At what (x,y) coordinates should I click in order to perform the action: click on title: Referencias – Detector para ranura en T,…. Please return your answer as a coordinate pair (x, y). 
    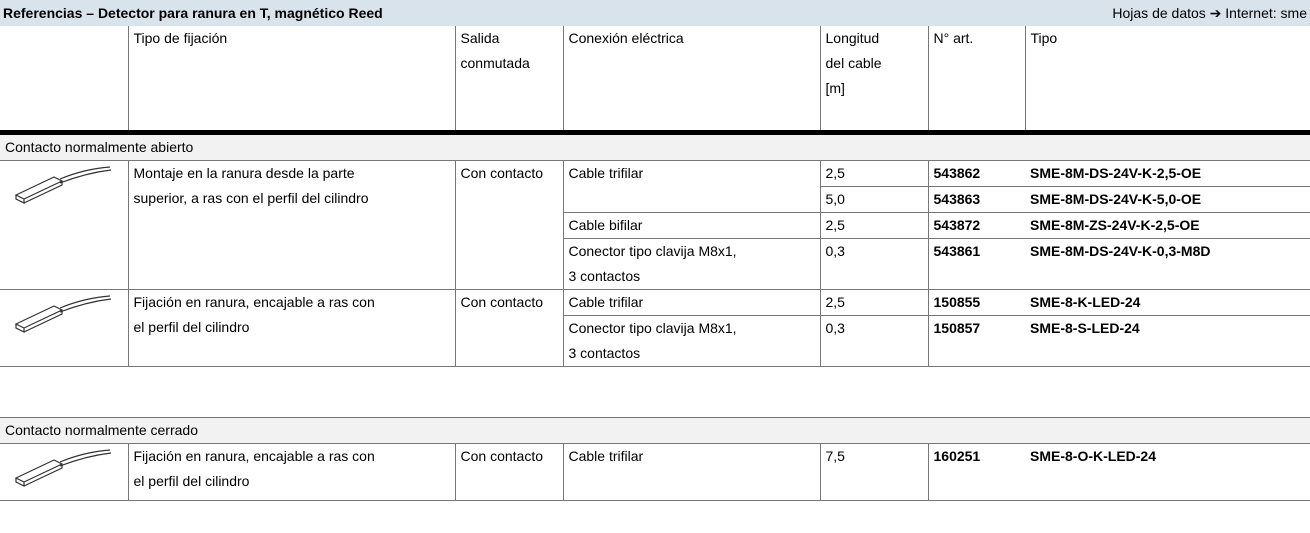
    Looking at the image, I should click on (193, 13).